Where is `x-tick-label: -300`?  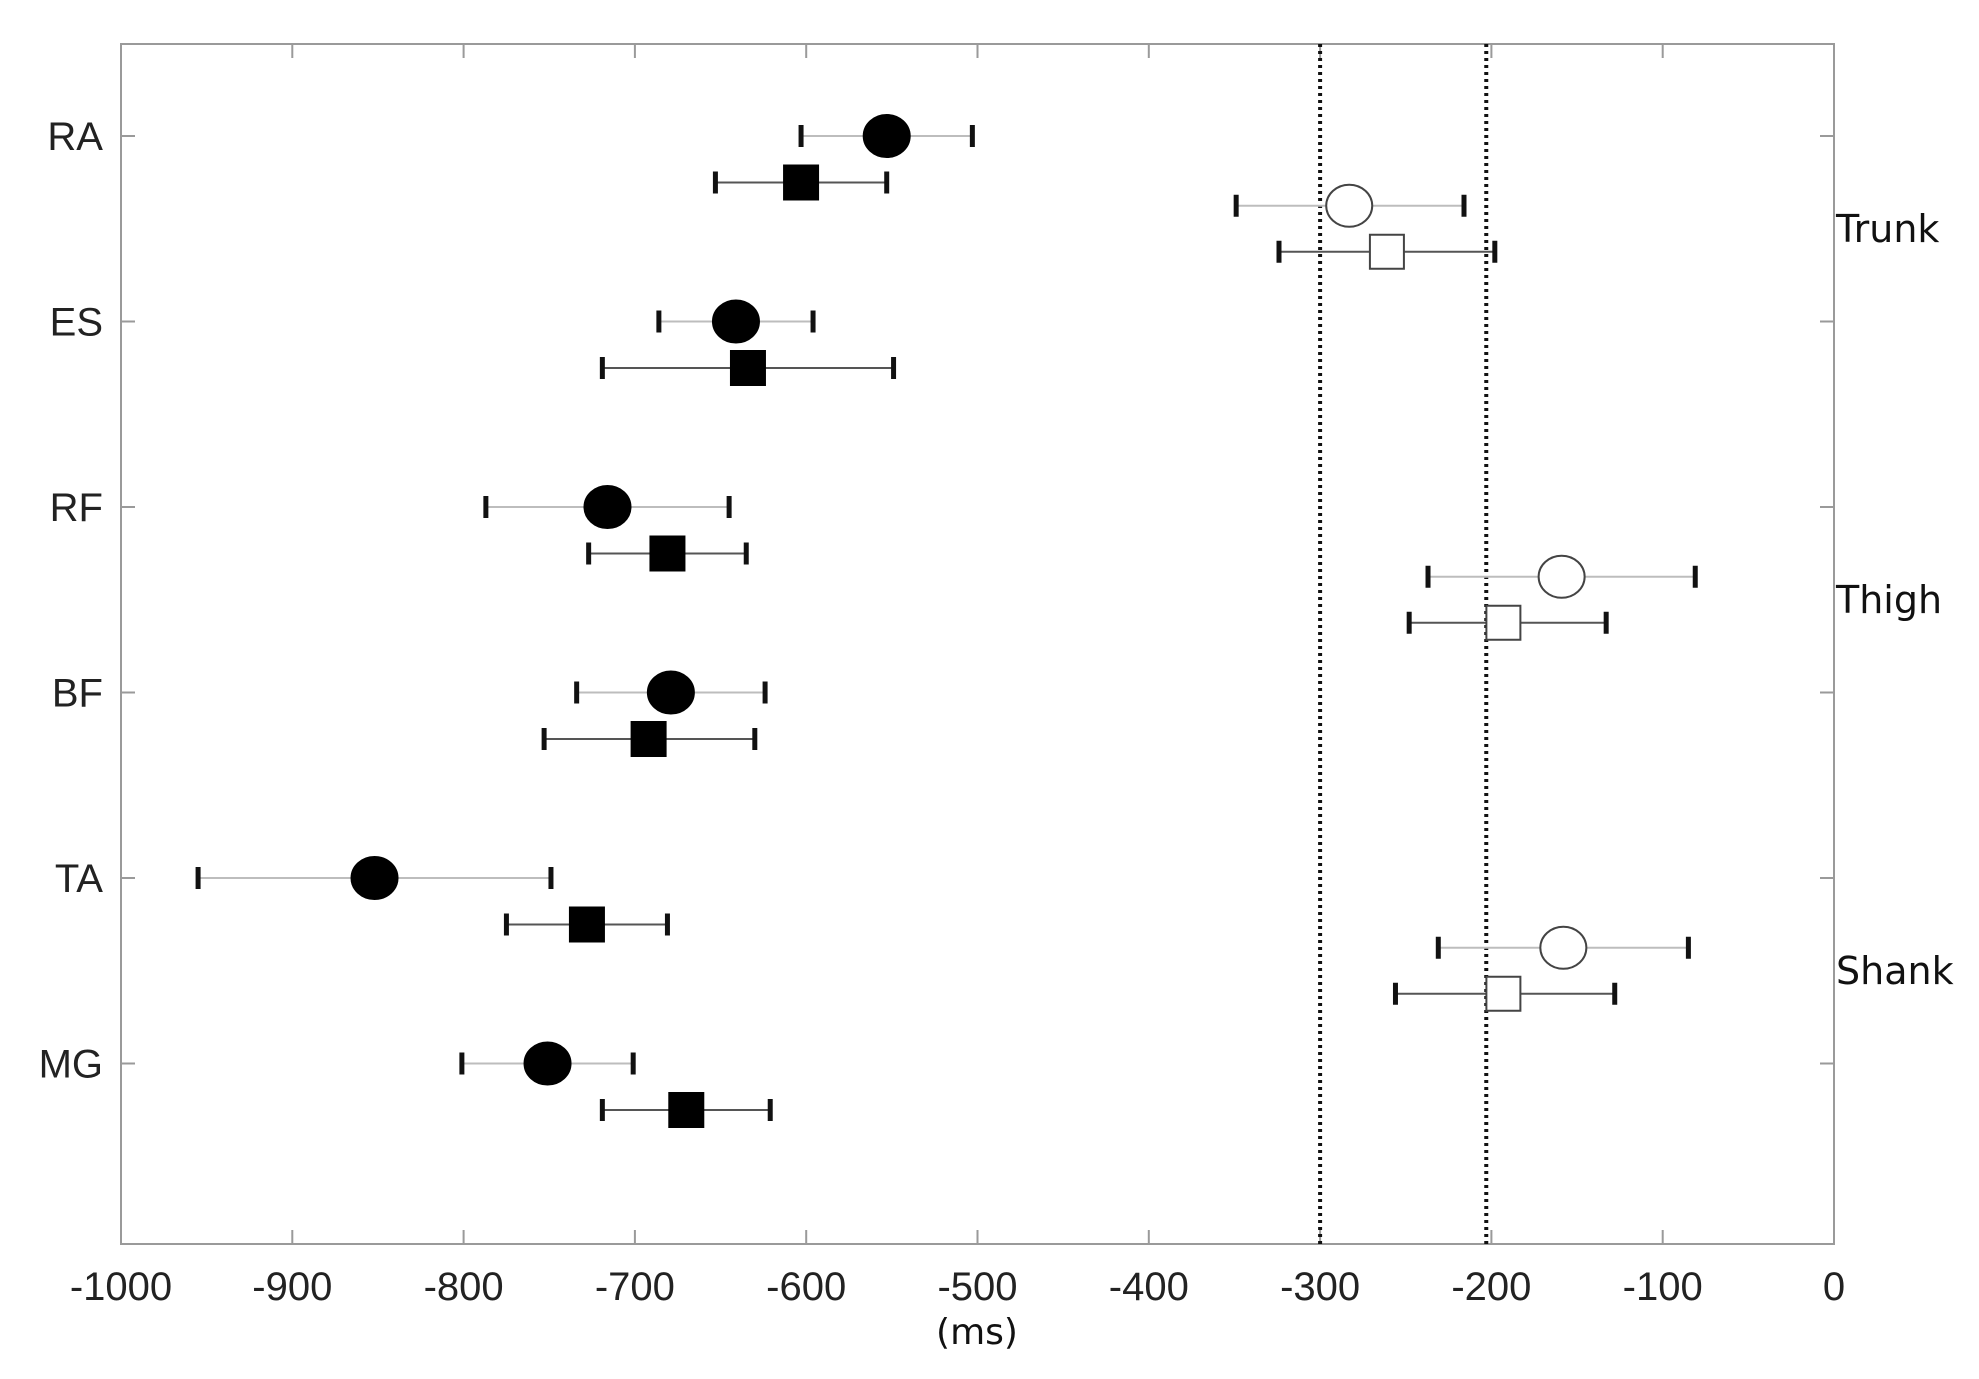 x-tick-label: -300 is located at coordinates (1320, 1287).